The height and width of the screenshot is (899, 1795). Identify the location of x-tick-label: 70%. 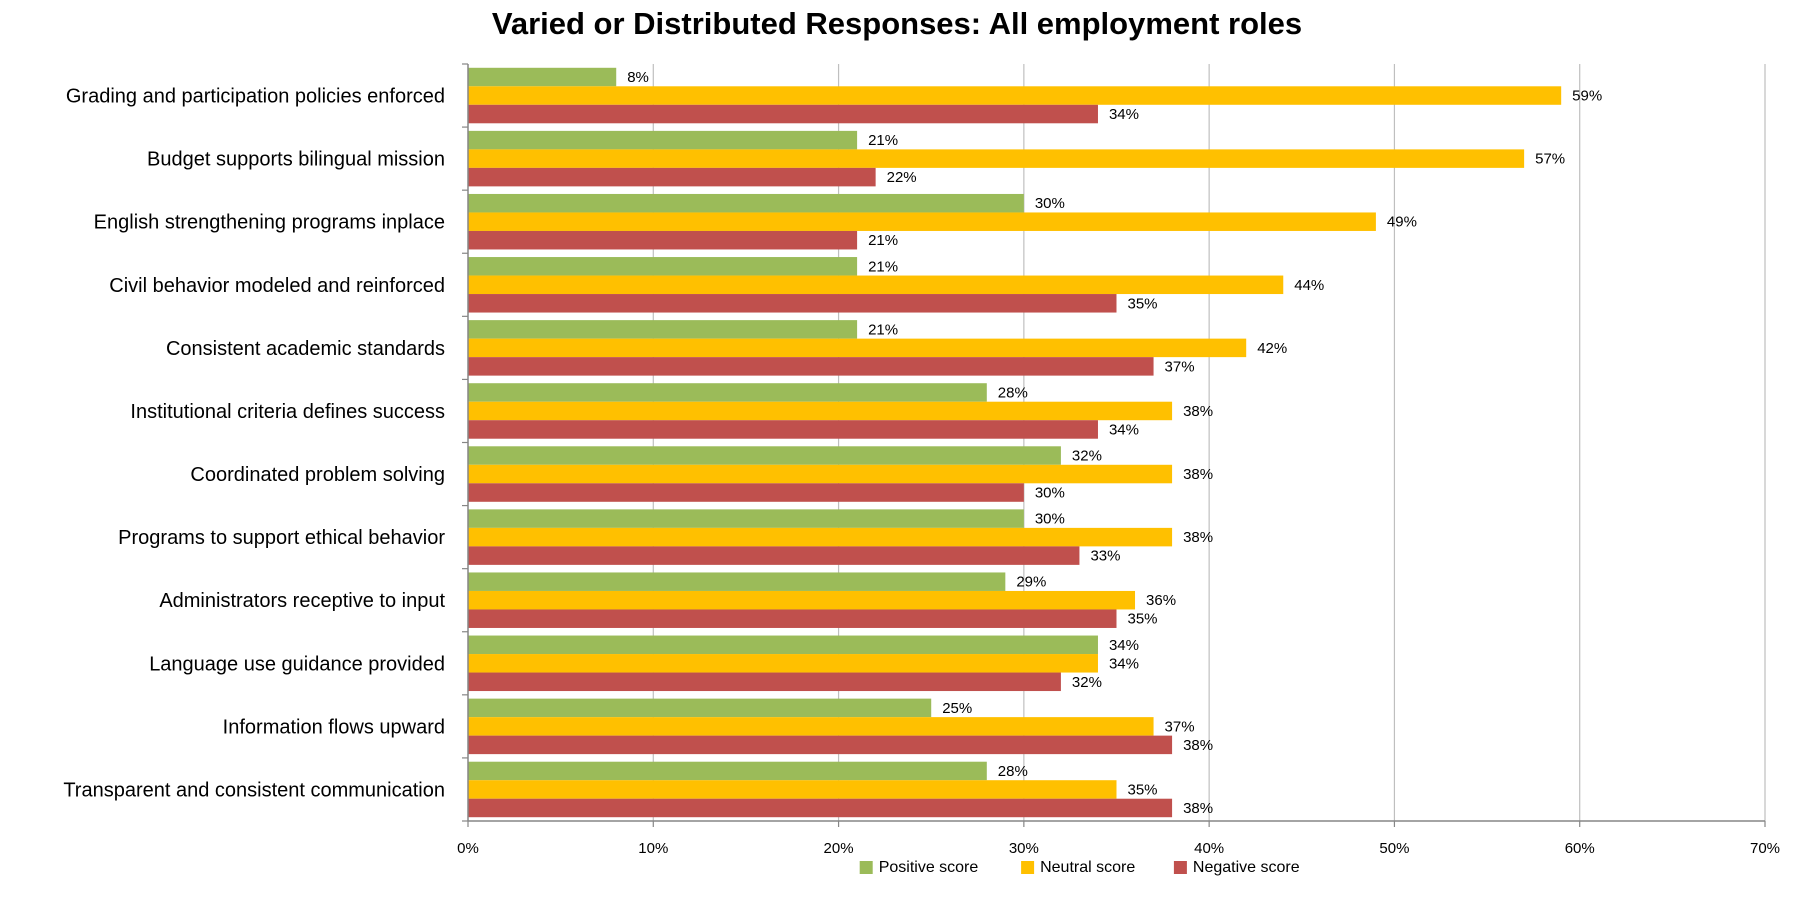
(1765, 848).